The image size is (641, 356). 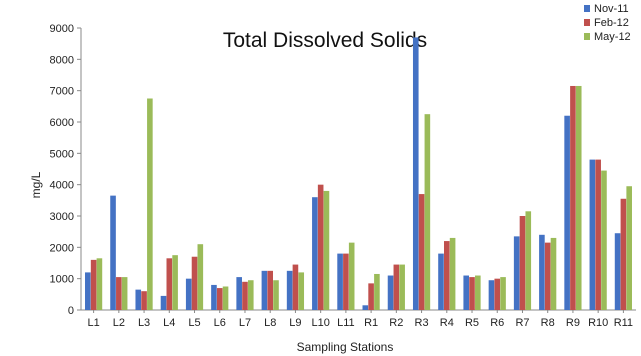 What do you see at coordinates (421, 252) in the screenshot?
I see `bar-feb-12-r3` at bounding box center [421, 252].